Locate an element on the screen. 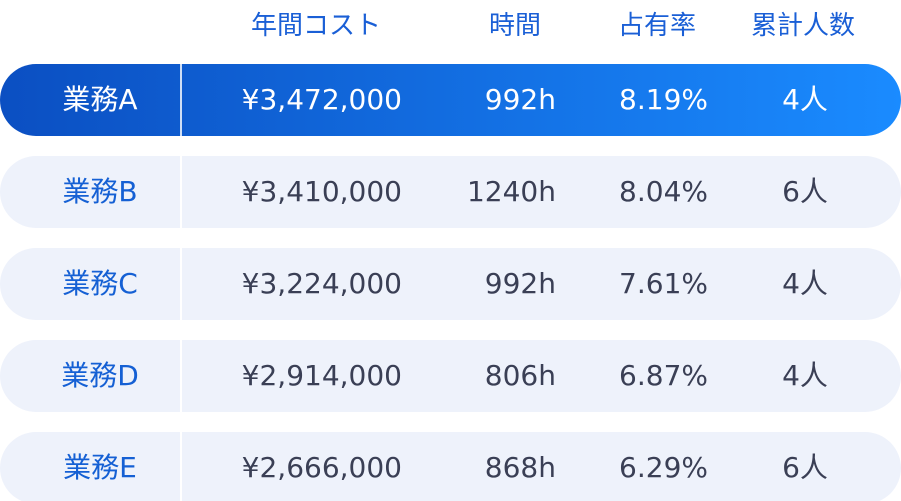  column-header: 累計人数 is located at coordinates (802, 26).